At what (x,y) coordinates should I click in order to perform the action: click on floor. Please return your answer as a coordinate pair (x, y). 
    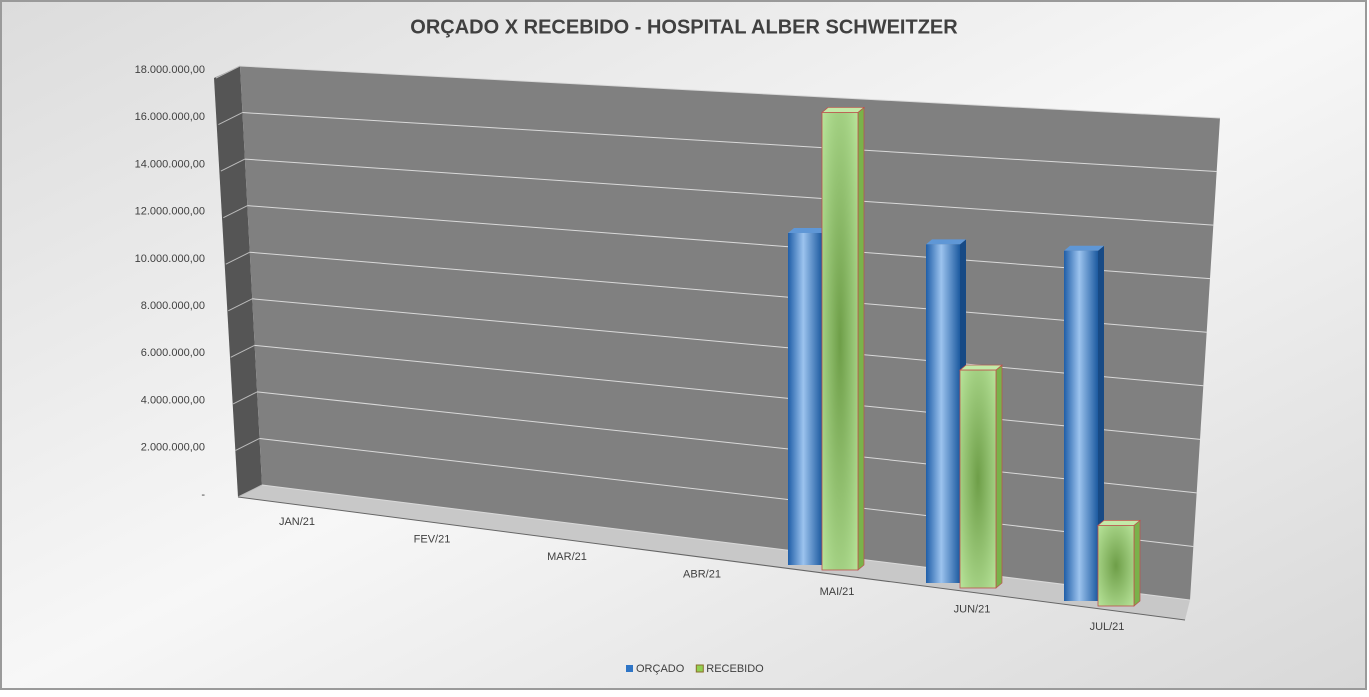
    Looking at the image, I should click on (714, 552).